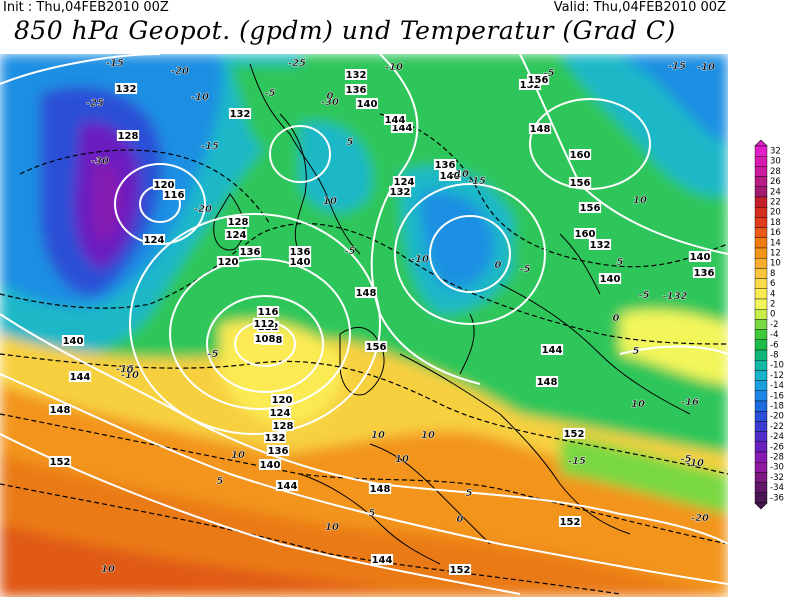 The image size is (790, 597). Describe the element at coordinates (774, 356) in the screenshot. I see `colorbar-label: -8` at that location.